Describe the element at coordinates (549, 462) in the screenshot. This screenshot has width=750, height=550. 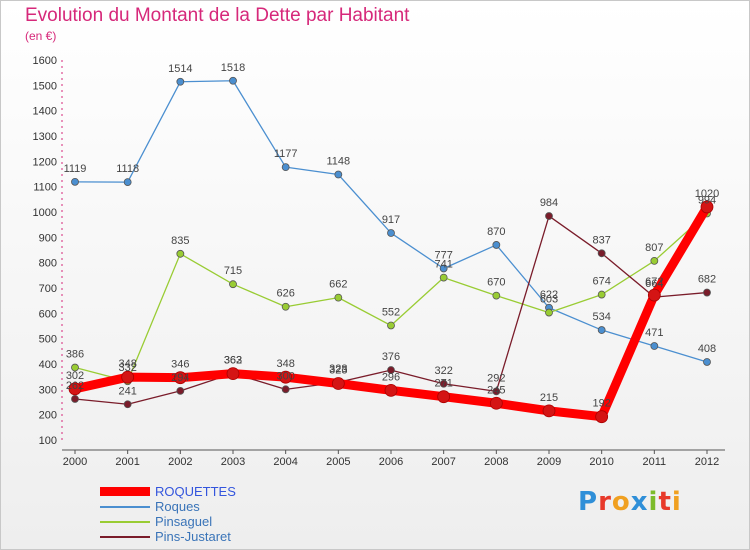
I see `x-tick-label: 2009` at that location.